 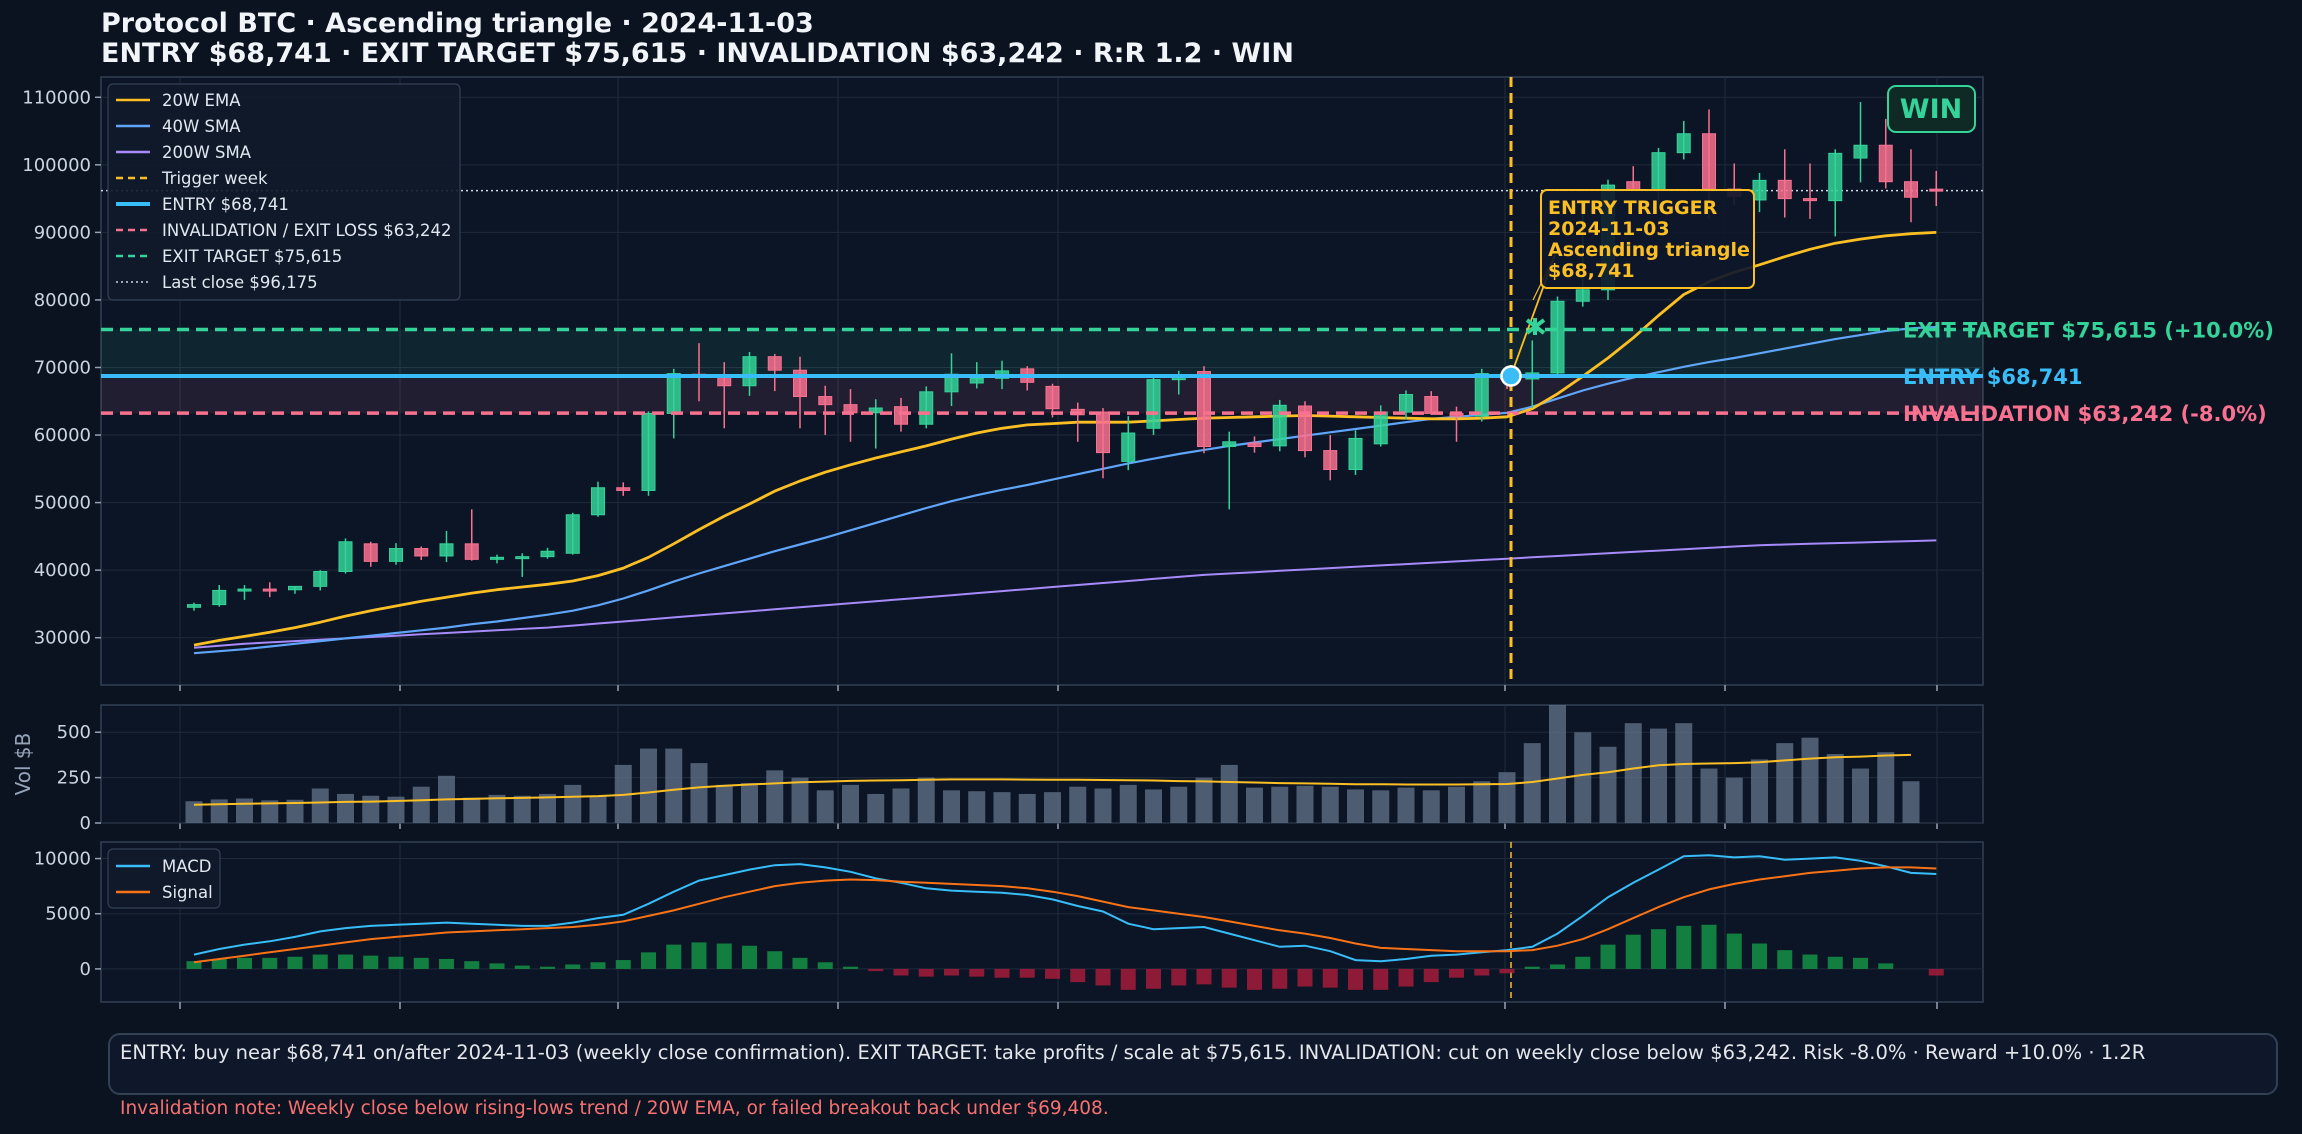 I want to click on y-tick-label: 80000, so click(x=62, y=300).